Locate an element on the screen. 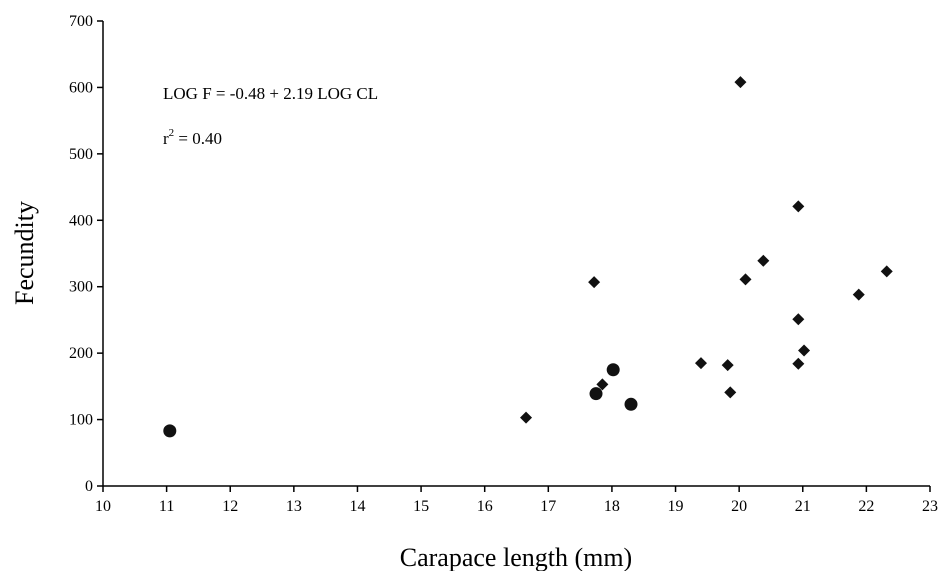 This screenshot has width=942, height=571. x-tick-label: 14 is located at coordinates (357, 506).